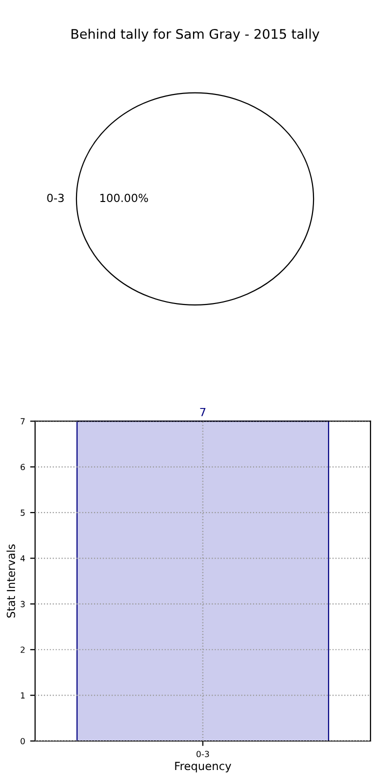 The image size is (390, 780). Describe the element at coordinates (22, 604) in the screenshot. I see `y-tick-label: 3` at that location.